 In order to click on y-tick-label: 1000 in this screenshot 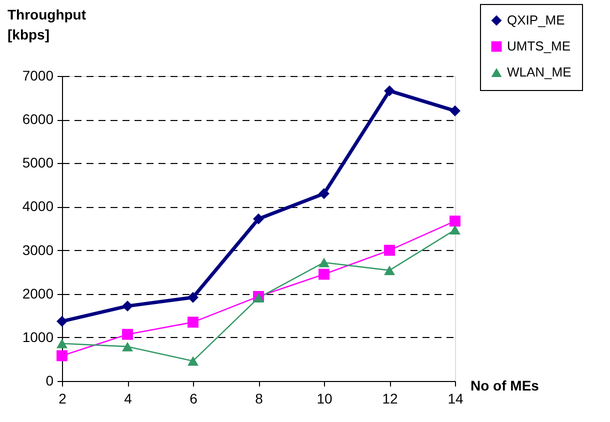, I will do `click(38, 336)`.